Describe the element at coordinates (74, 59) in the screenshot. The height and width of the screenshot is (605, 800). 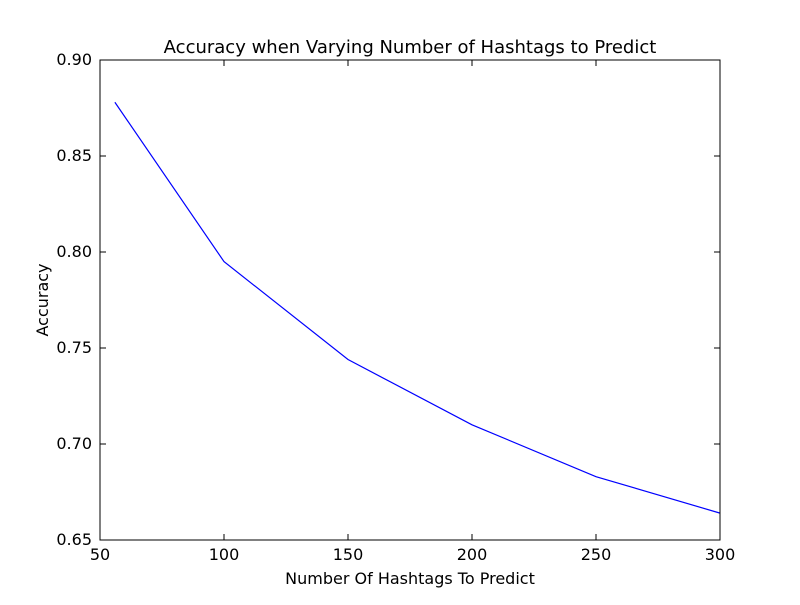
I see `y-tick-label: 0.90` at that location.